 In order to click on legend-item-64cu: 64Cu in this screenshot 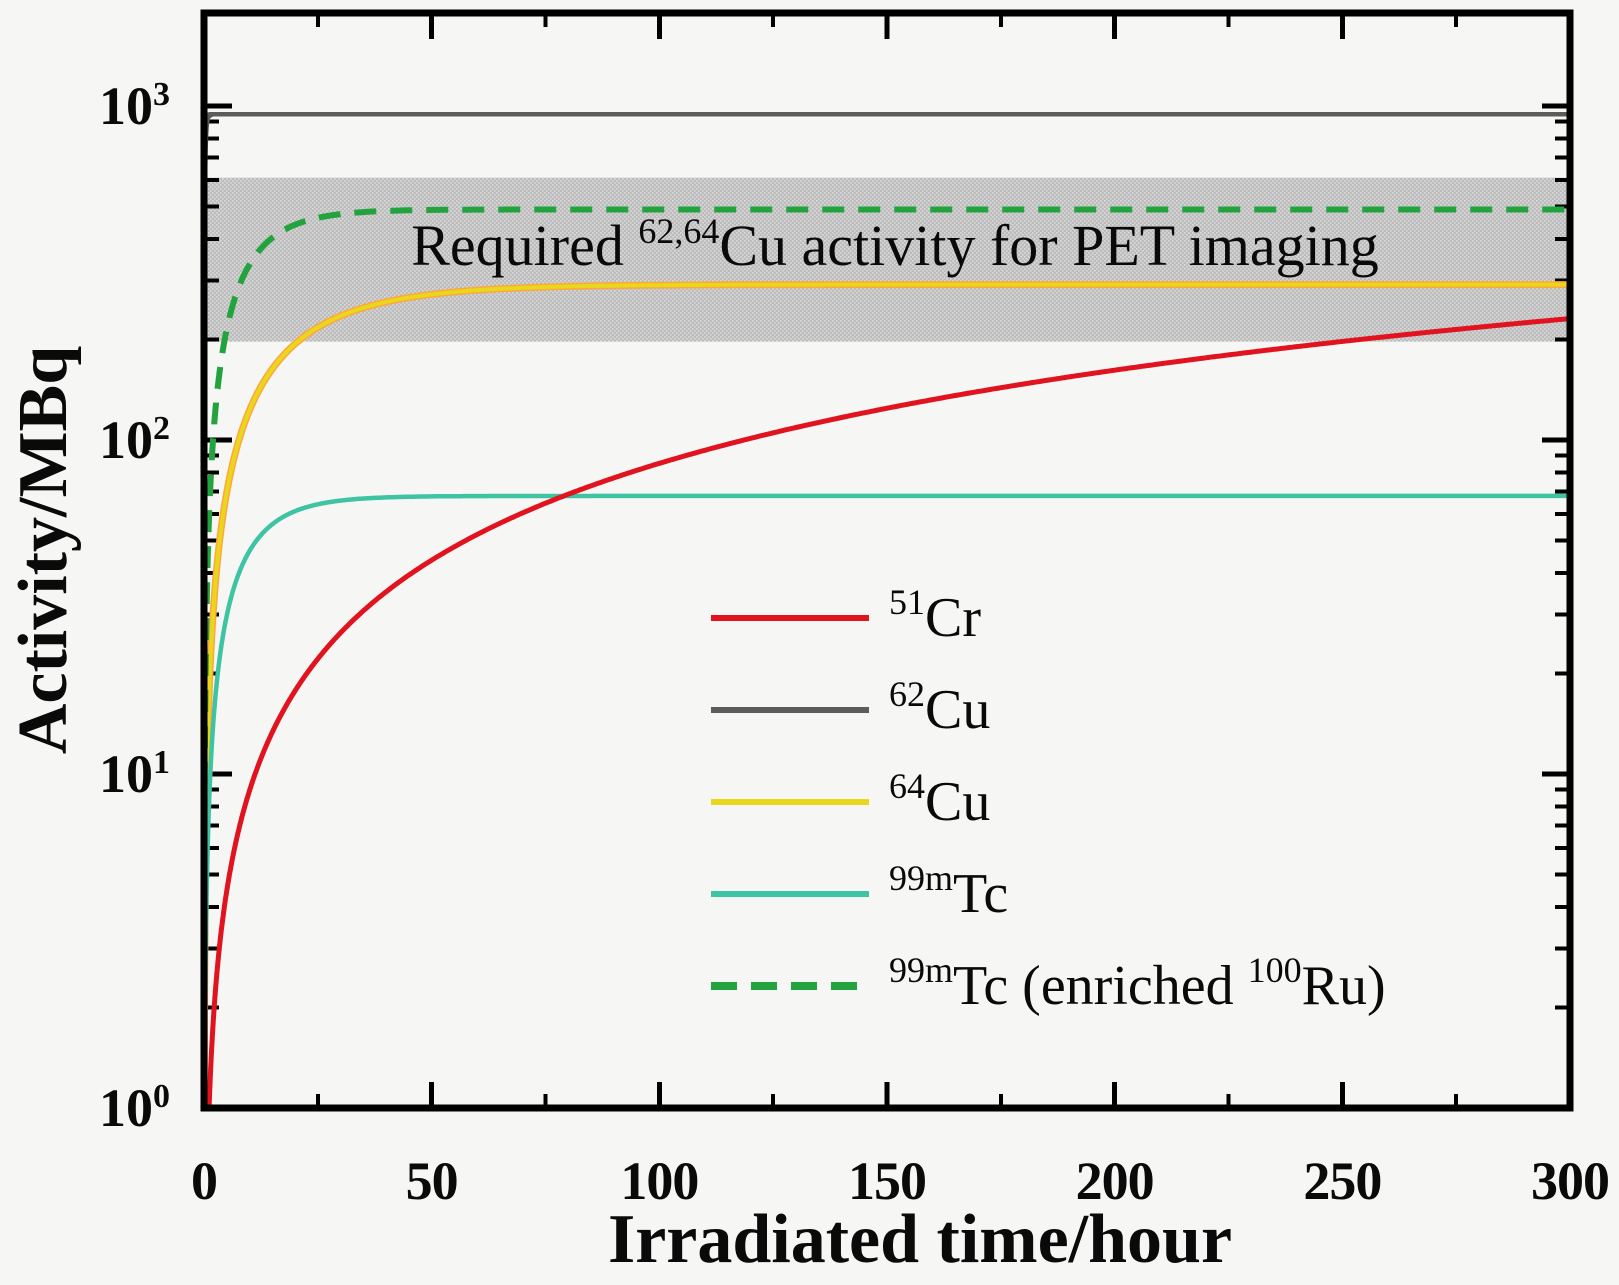, I will do `click(1048, 802)`.